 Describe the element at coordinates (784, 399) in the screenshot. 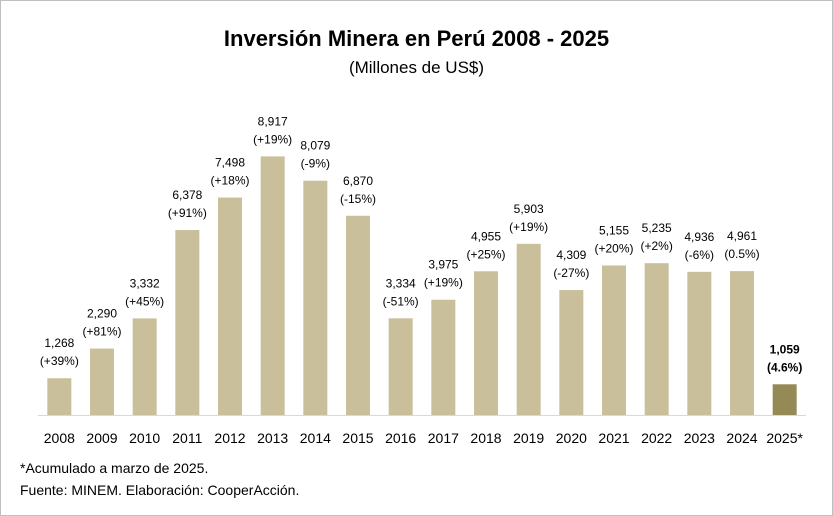

I see `bar-2025` at that location.